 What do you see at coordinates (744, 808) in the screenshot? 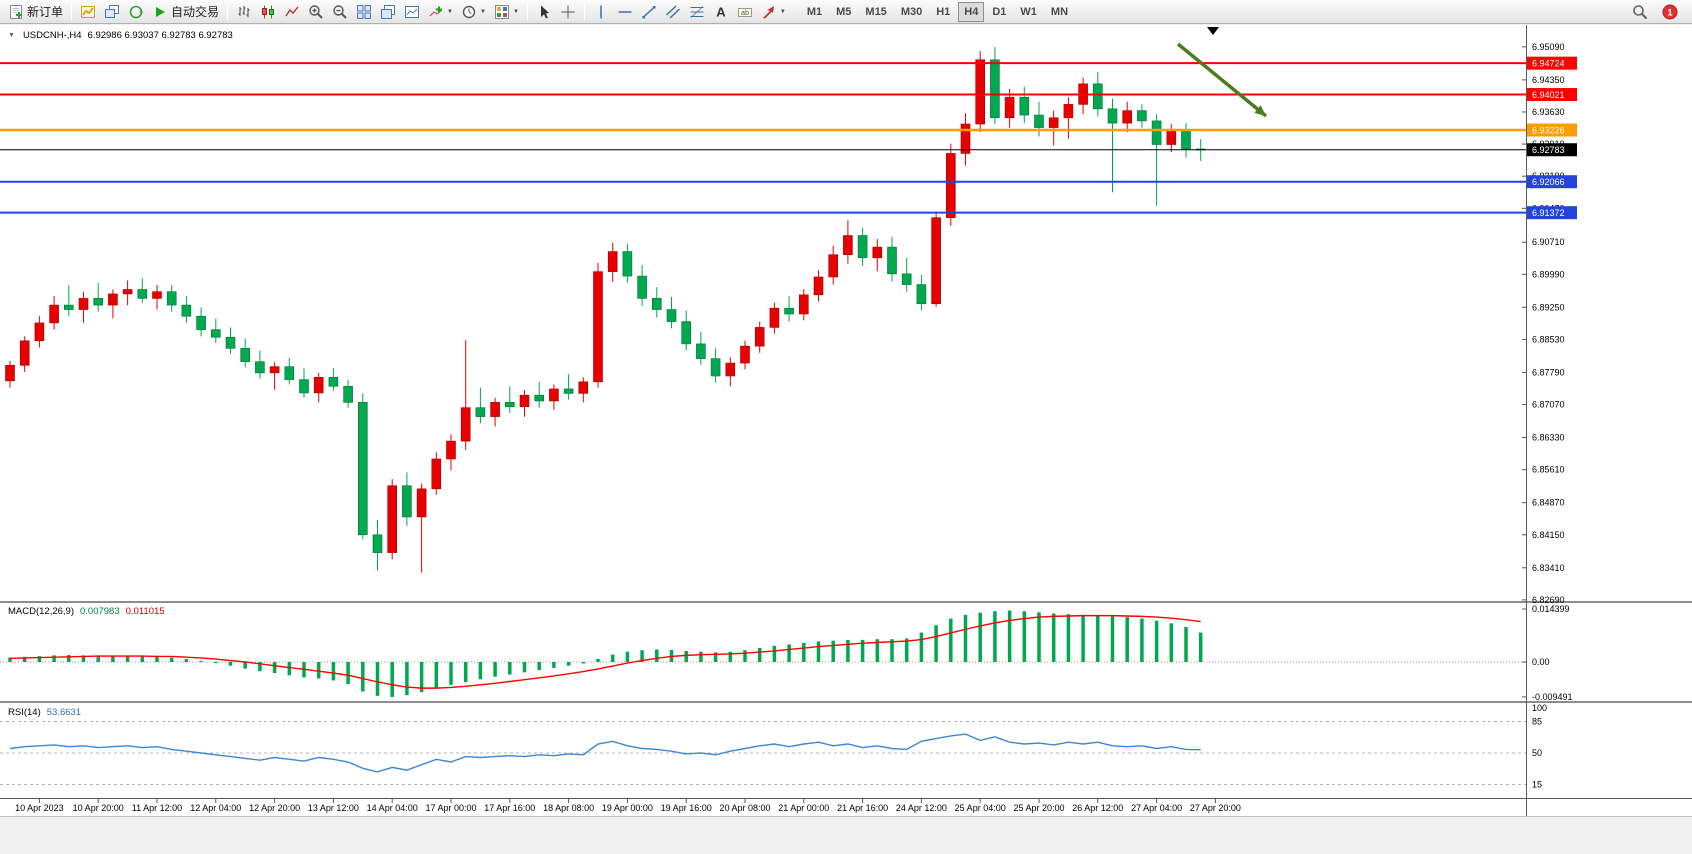
I see `svg-text: 20 Apr 08:00` at bounding box center [744, 808].